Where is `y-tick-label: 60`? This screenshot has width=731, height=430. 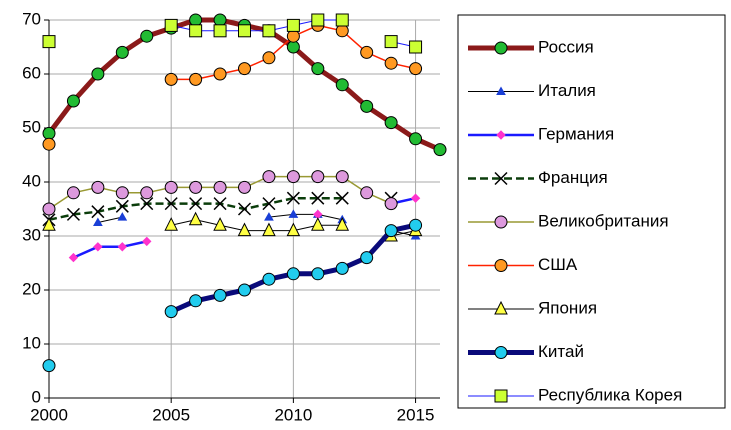 y-tick-label: 60 is located at coordinates (31, 72).